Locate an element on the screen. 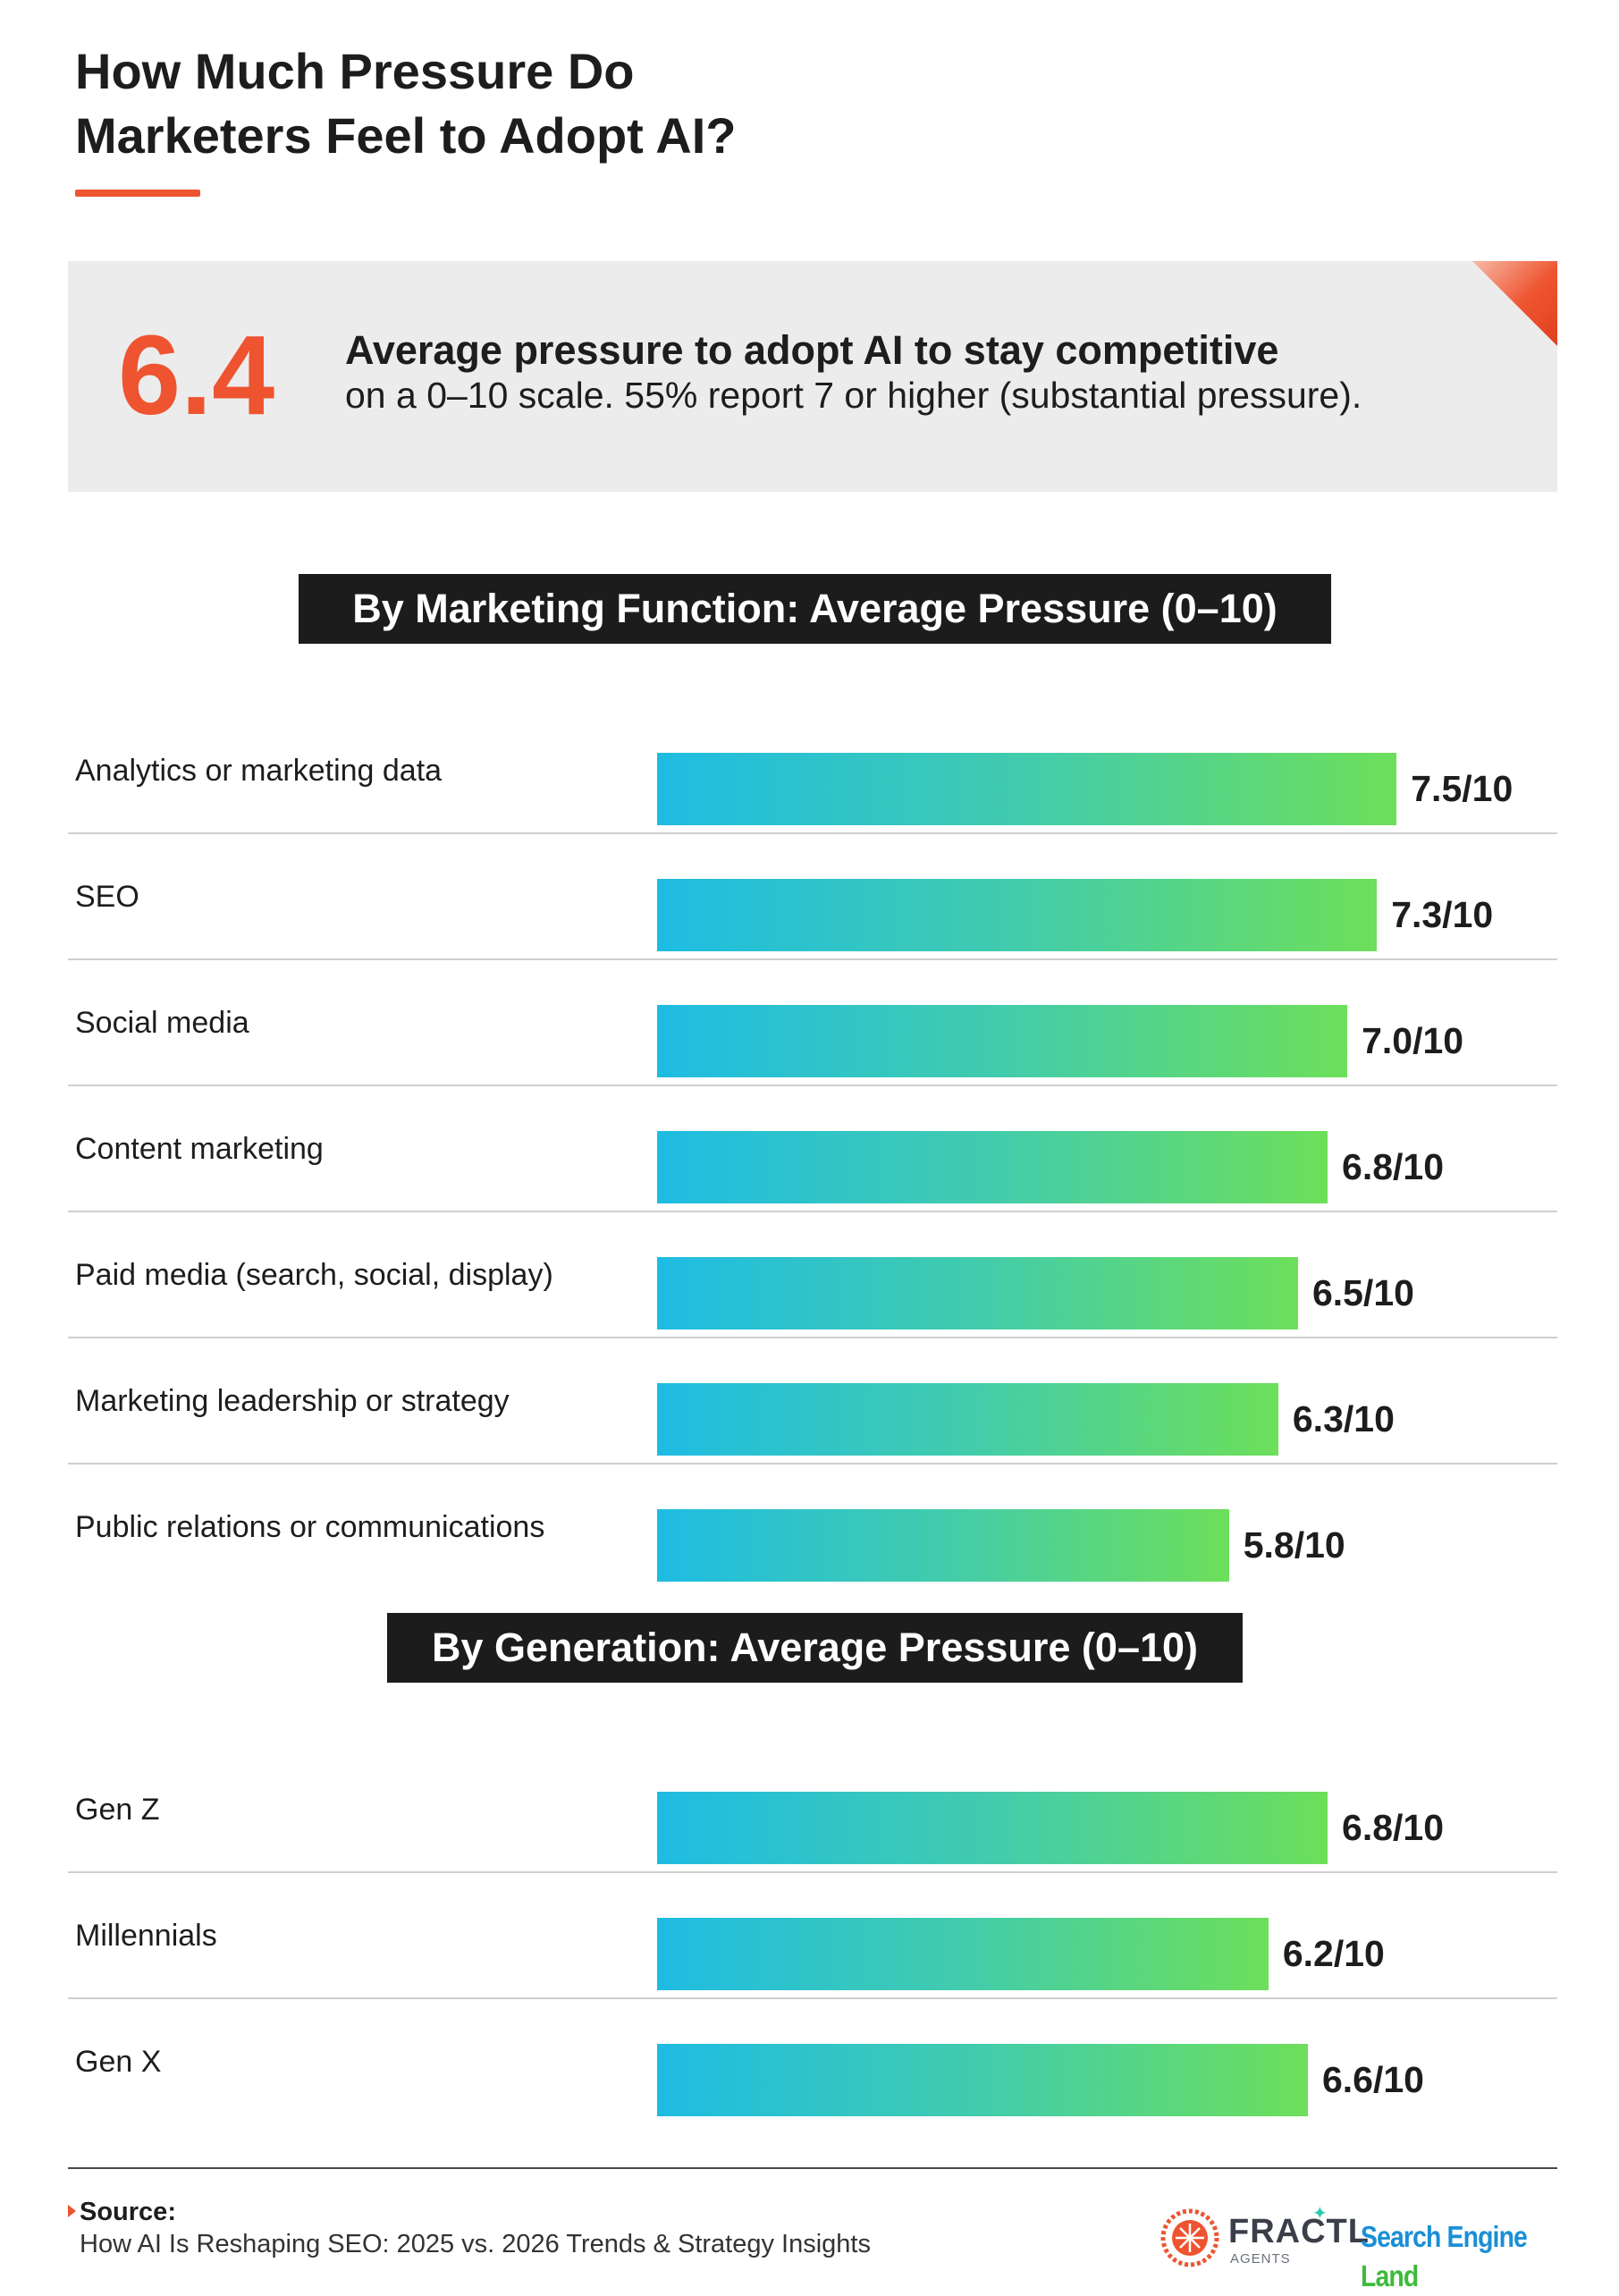 Image resolution: width=1619 pixels, height=2296 pixels. category-label: Gen X is located at coordinates (118, 2062).